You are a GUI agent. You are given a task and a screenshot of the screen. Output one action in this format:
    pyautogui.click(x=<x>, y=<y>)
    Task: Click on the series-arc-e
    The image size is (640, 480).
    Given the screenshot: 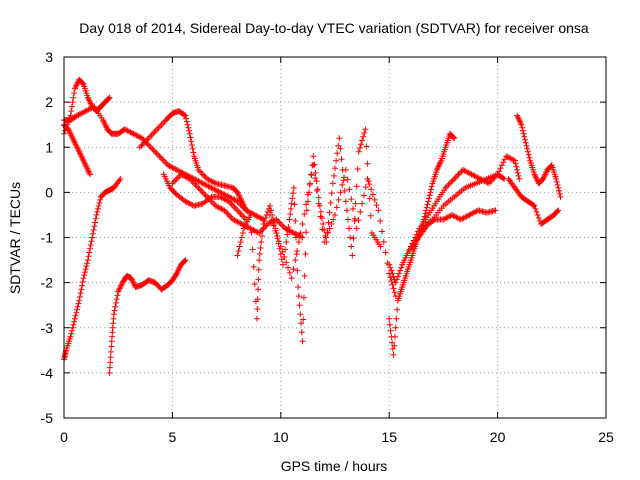 What is the action you would take?
    pyautogui.click(x=147, y=316)
    